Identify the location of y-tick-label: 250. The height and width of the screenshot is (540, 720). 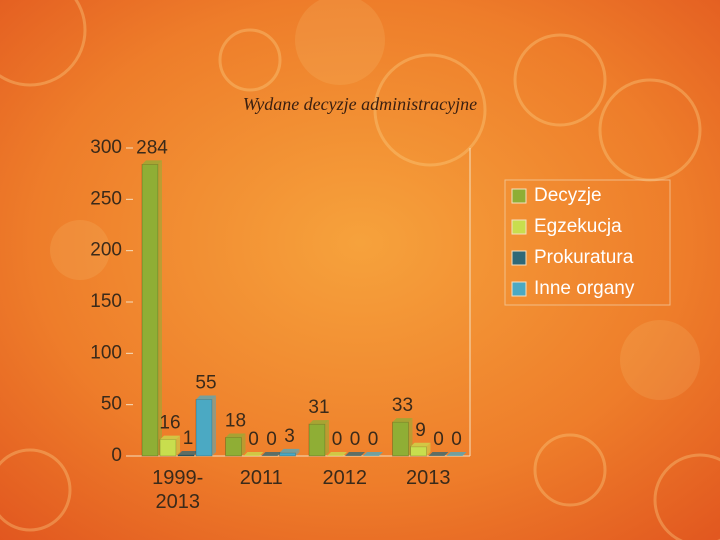
(106, 198).